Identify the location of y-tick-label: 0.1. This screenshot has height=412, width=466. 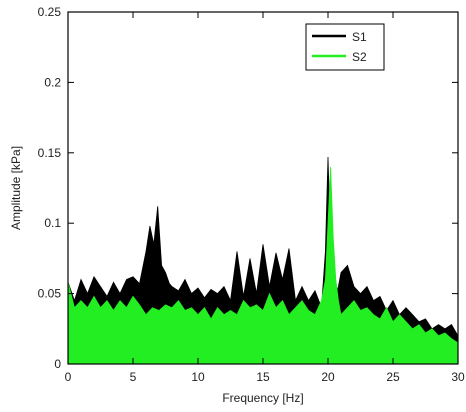
(52, 223).